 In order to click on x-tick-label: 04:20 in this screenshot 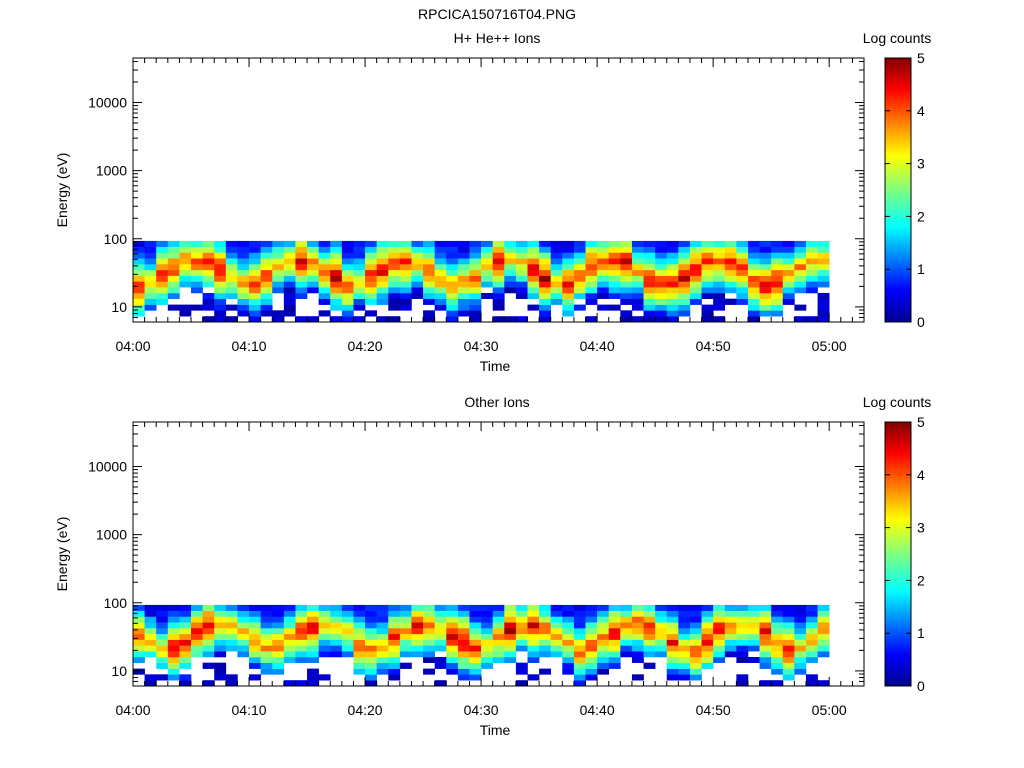, I will do `click(365, 710)`.